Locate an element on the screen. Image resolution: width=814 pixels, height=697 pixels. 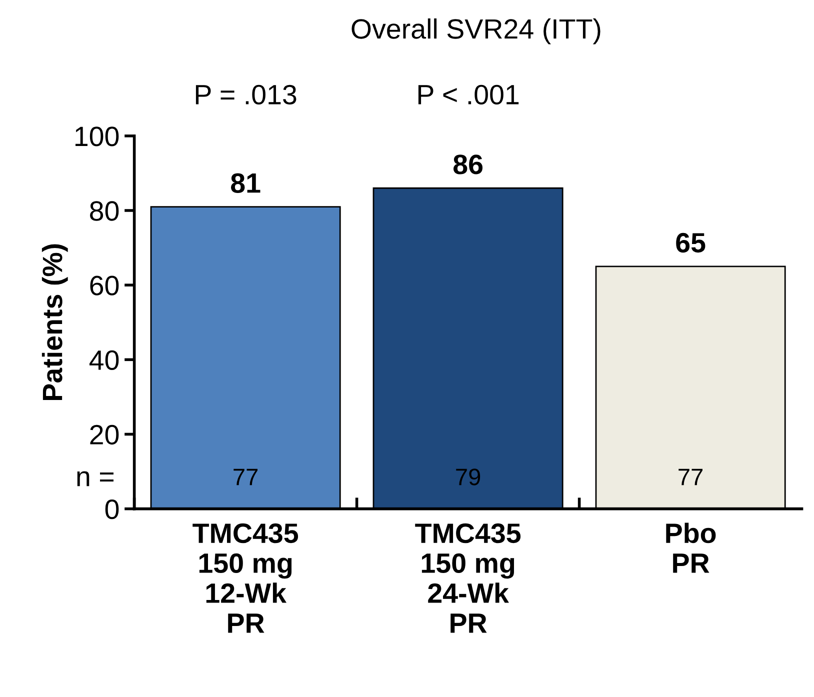
y-tick-label: 0 is located at coordinates (112, 509).